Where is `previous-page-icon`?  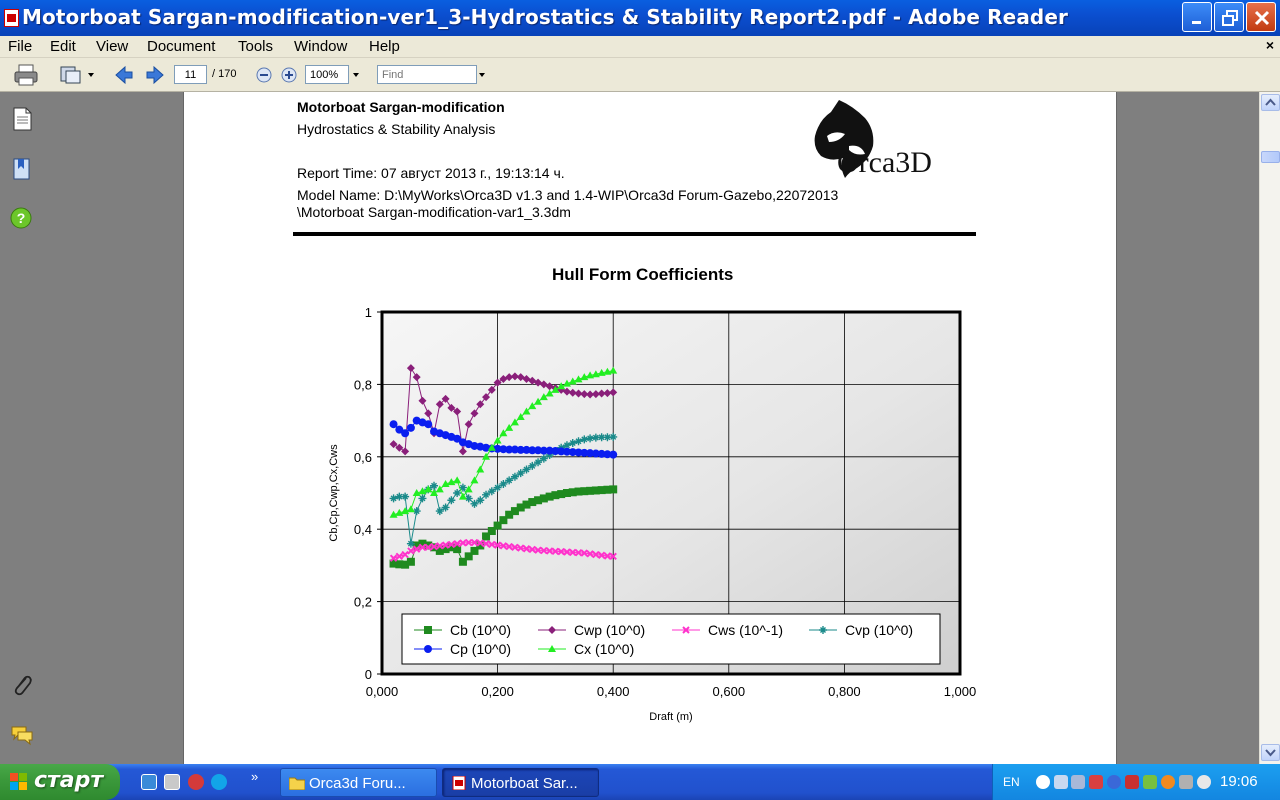 previous-page-icon is located at coordinates (124, 75).